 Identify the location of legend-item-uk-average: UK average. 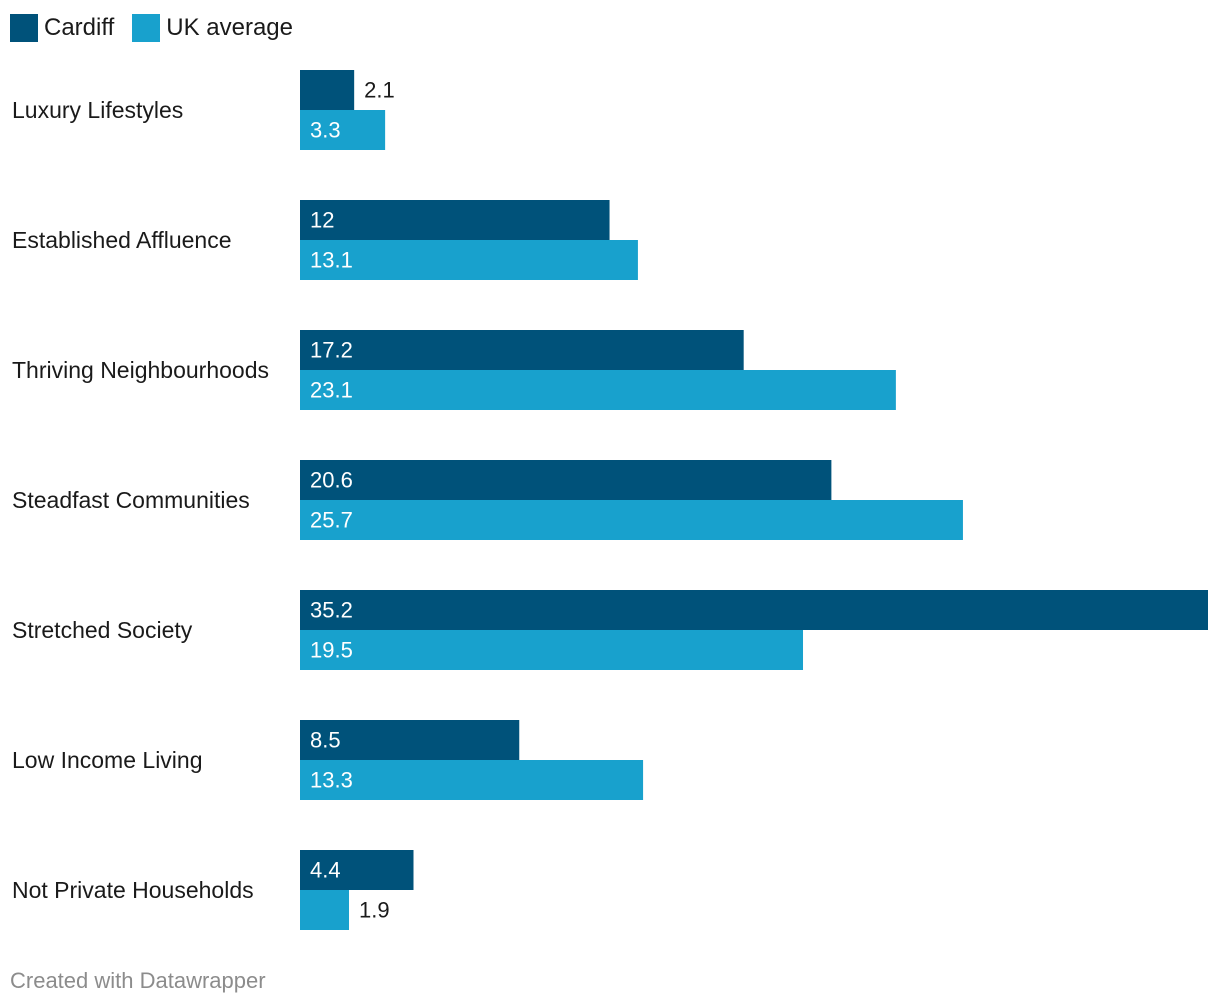
(212, 28).